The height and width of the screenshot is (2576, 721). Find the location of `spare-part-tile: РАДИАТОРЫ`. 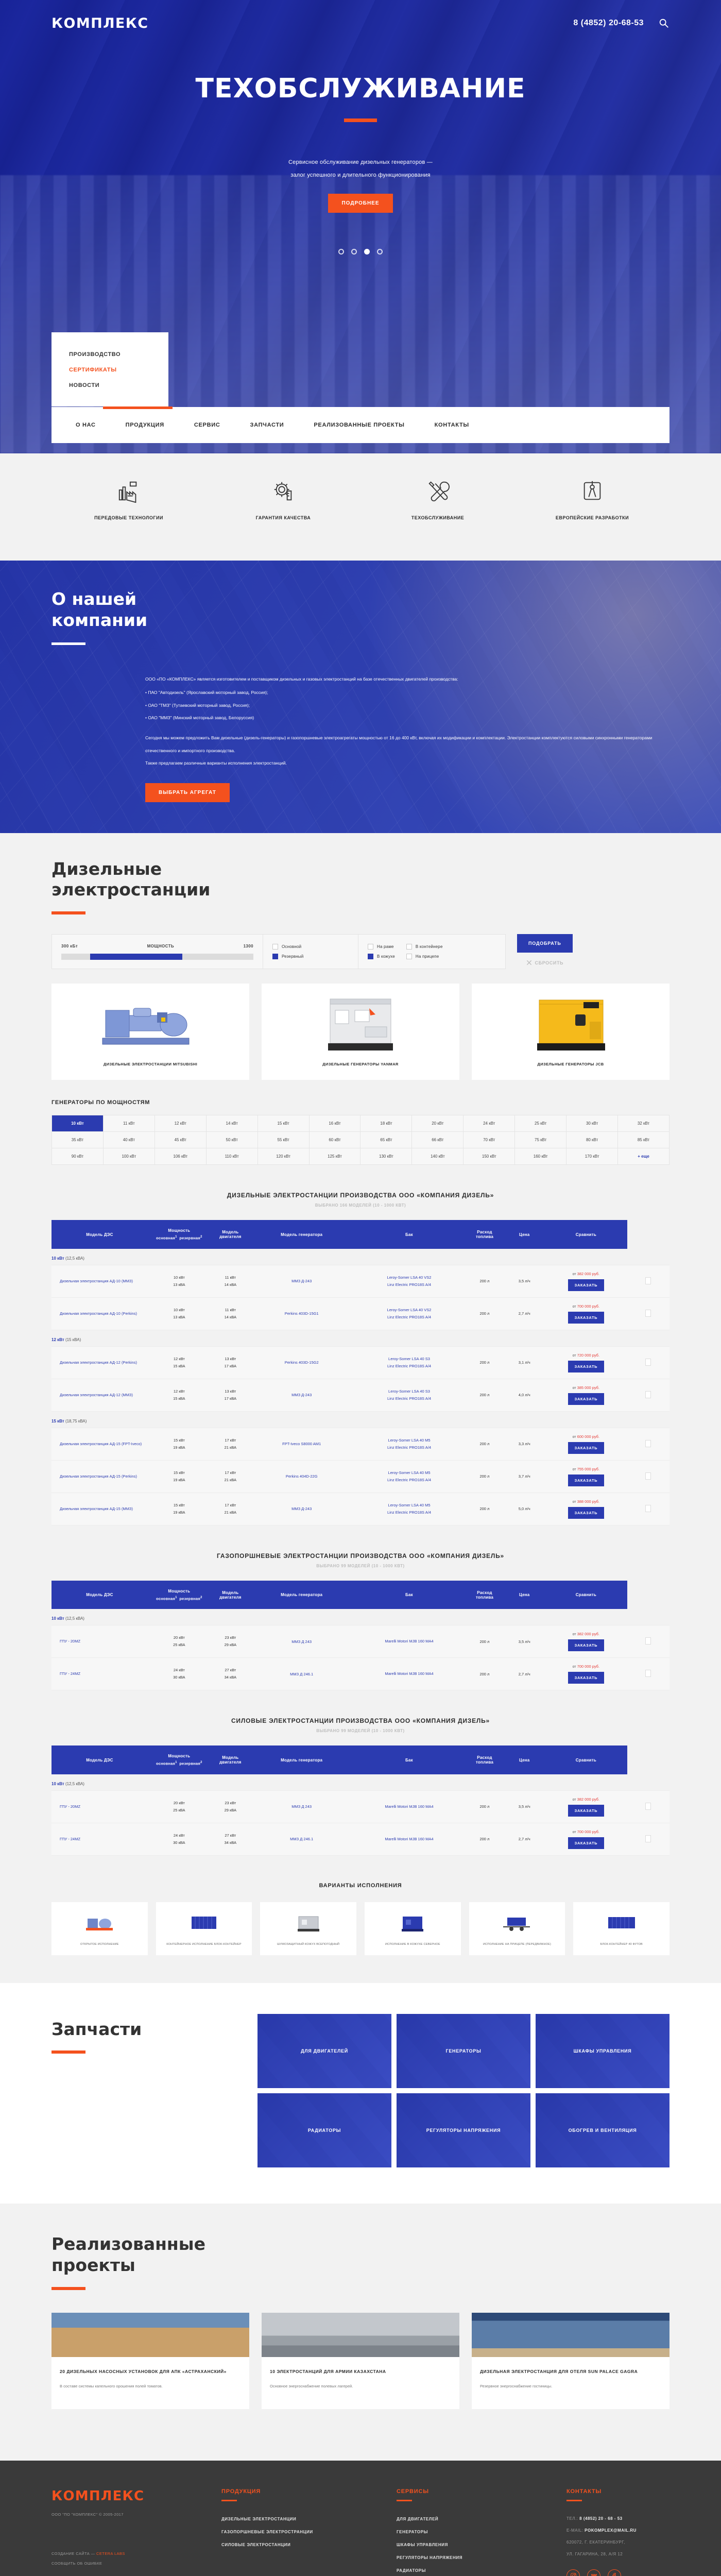

spare-part-tile: РАДИАТОРЫ is located at coordinates (325, 2130).